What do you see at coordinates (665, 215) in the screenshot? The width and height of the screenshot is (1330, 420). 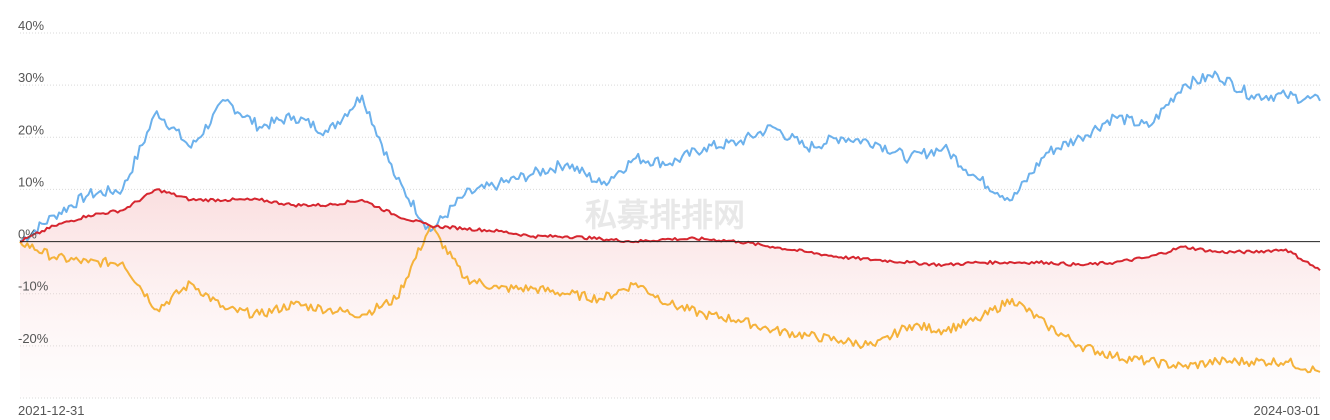 I see `watermark-text: 私募排排网` at bounding box center [665, 215].